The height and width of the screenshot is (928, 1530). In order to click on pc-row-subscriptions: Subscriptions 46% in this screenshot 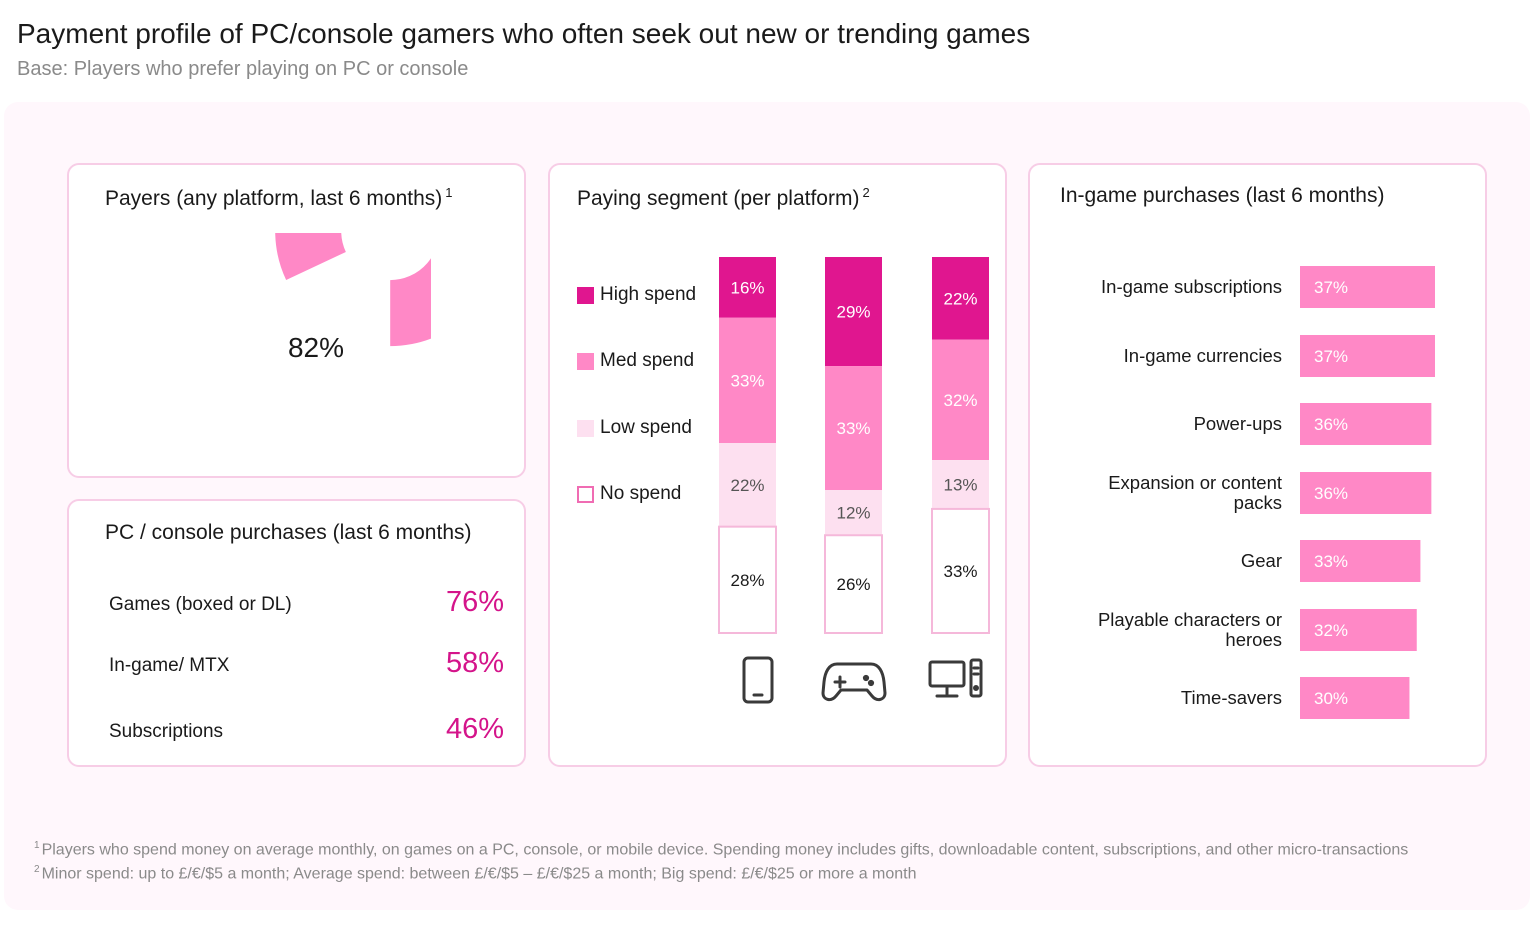, I will do `click(306, 731)`.